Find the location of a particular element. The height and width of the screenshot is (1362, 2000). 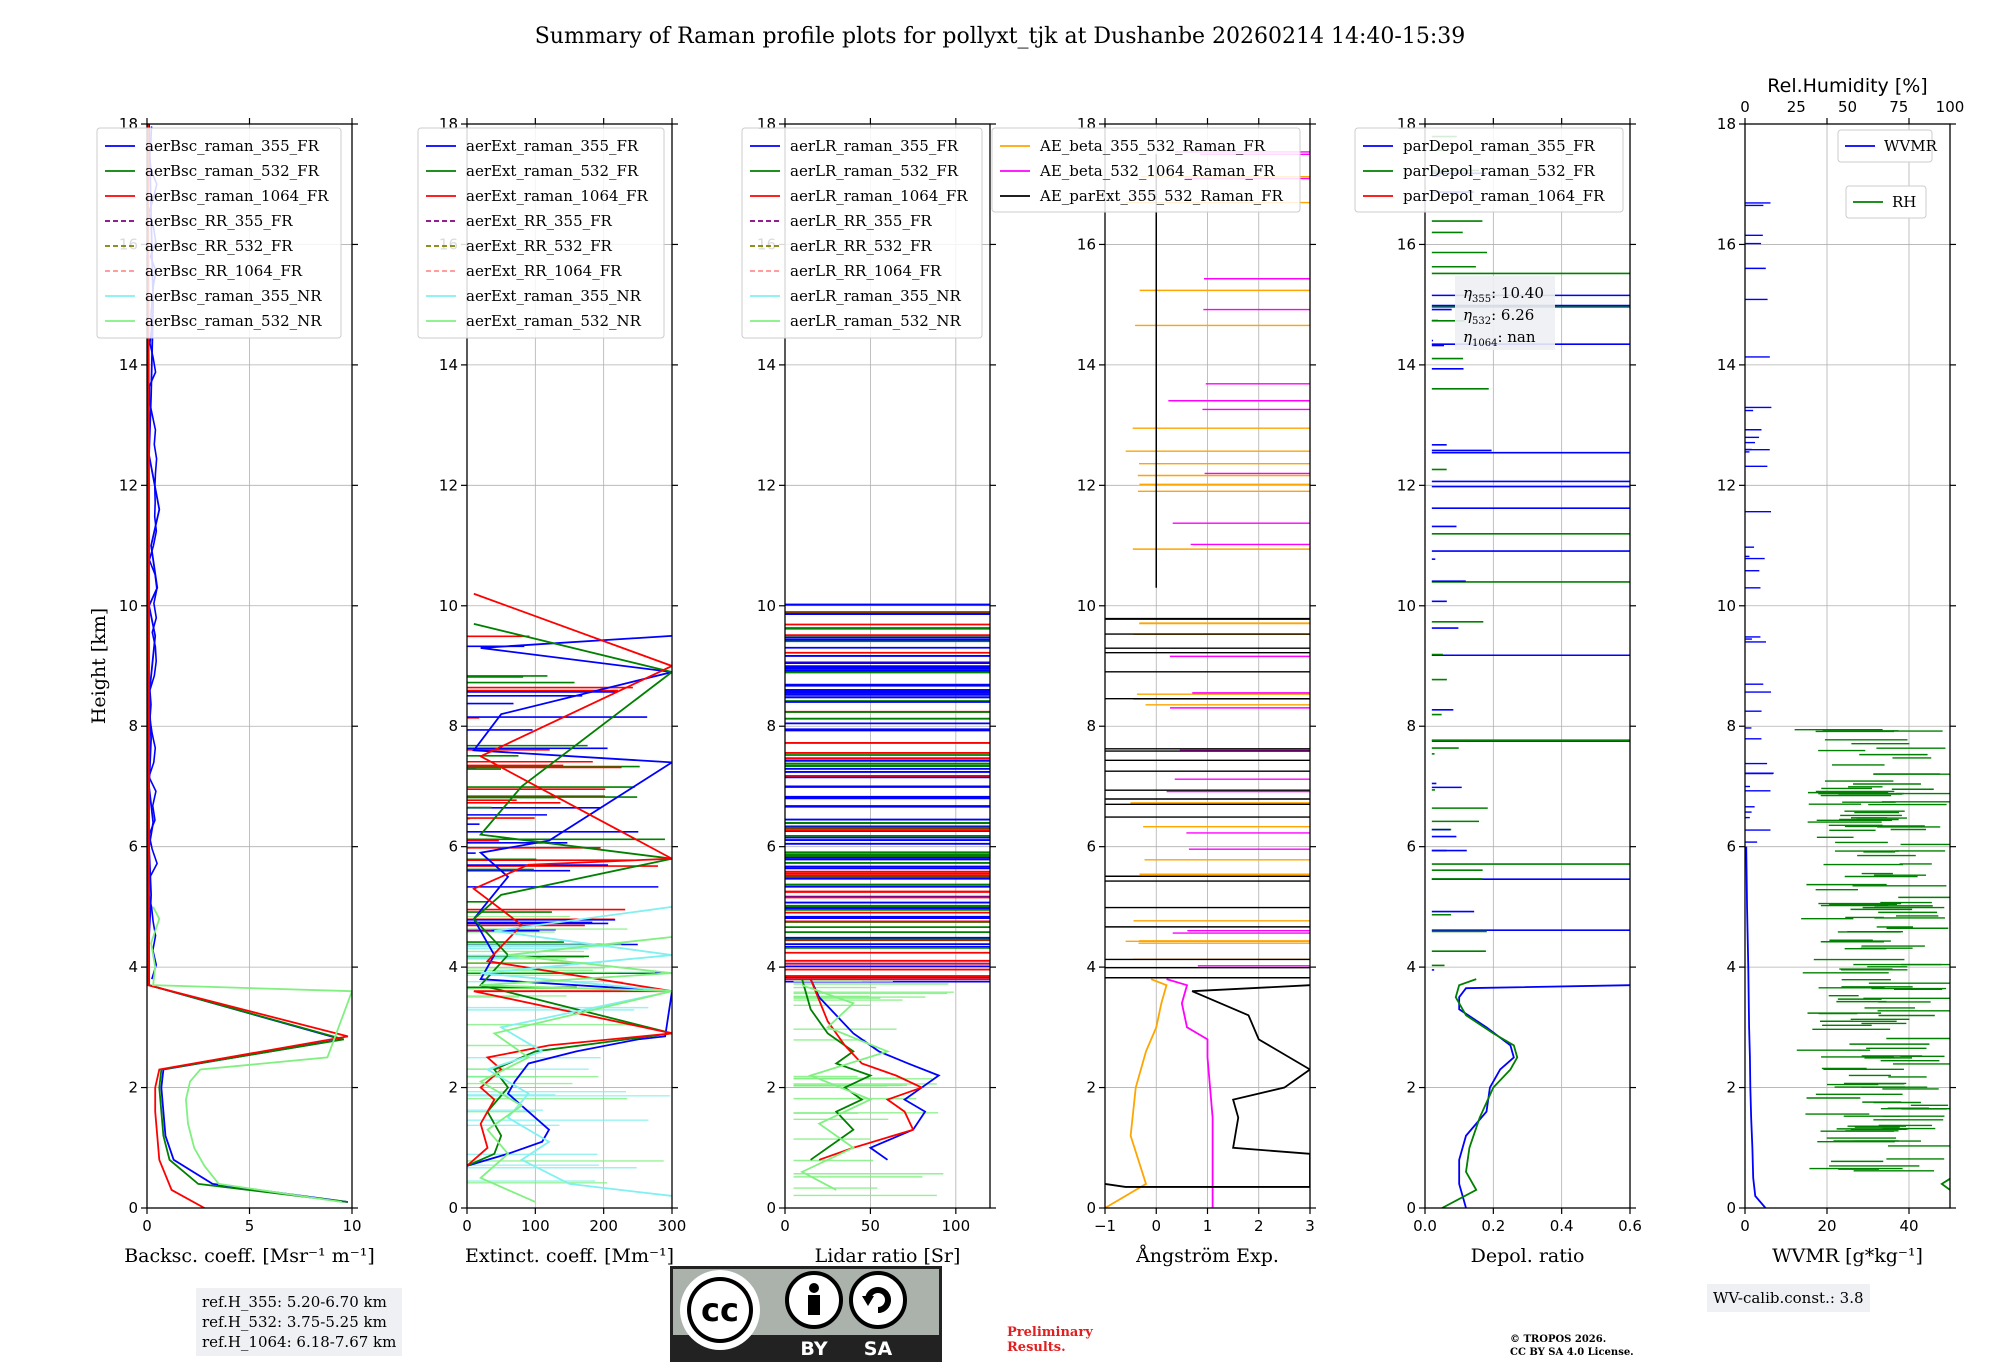

eta-355: η355: 10.40 is located at coordinates (1503, 294).